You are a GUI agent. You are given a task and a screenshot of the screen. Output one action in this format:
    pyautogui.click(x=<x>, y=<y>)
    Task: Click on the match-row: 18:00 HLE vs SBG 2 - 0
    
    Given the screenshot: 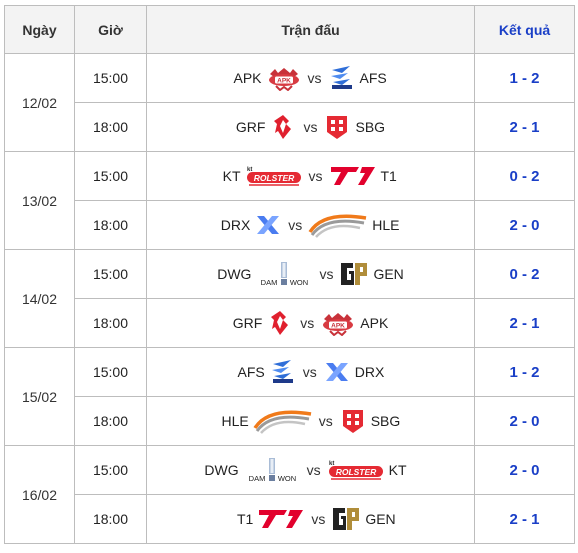 What is the action you would take?
    pyautogui.click(x=290, y=421)
    